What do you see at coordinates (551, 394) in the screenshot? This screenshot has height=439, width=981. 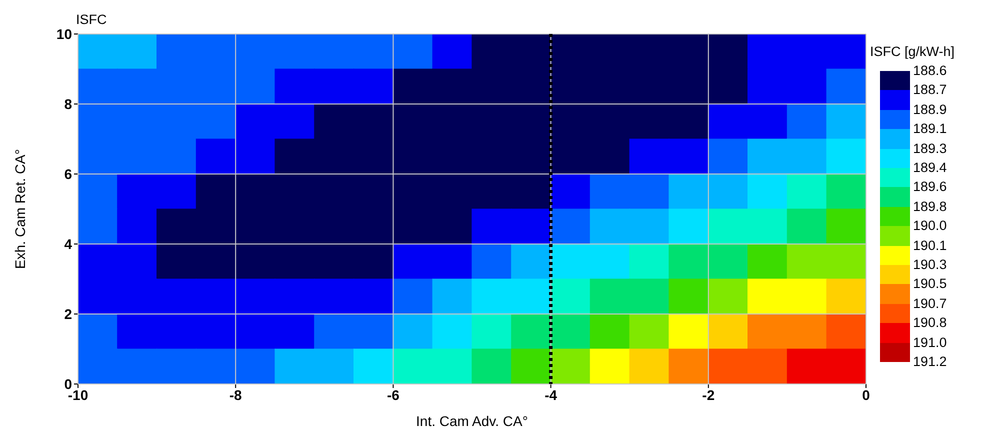 I see `x-tick-label: -4` at bounding box center [551, 394].